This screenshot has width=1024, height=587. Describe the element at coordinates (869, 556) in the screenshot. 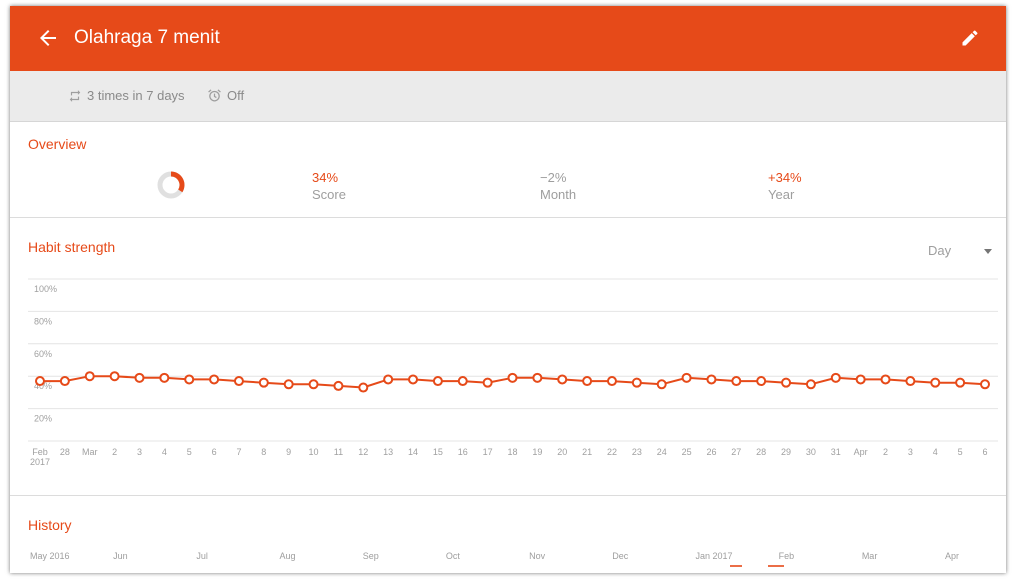

I see `history-month-label: Mar` at that location.